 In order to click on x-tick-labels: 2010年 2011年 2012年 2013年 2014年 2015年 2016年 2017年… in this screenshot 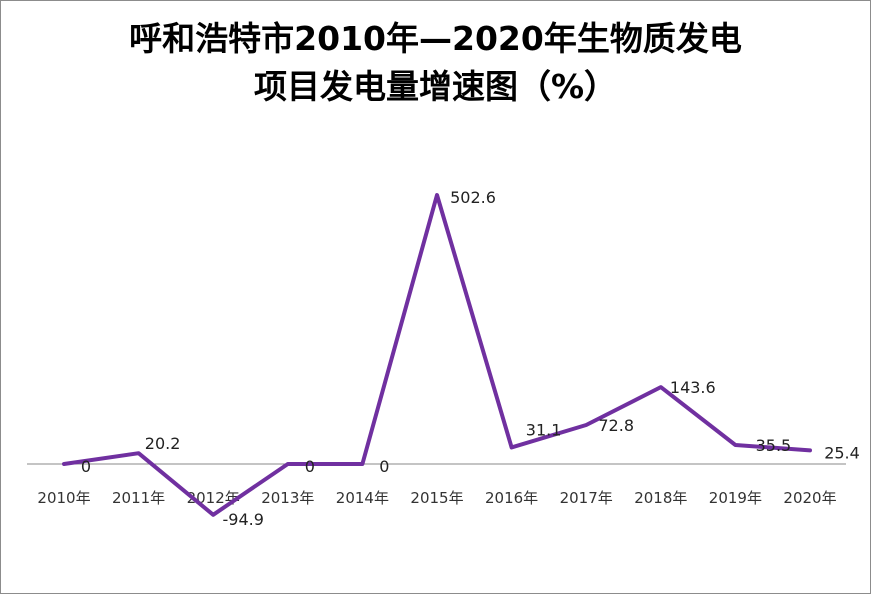, I will do `click(436, 498)`.